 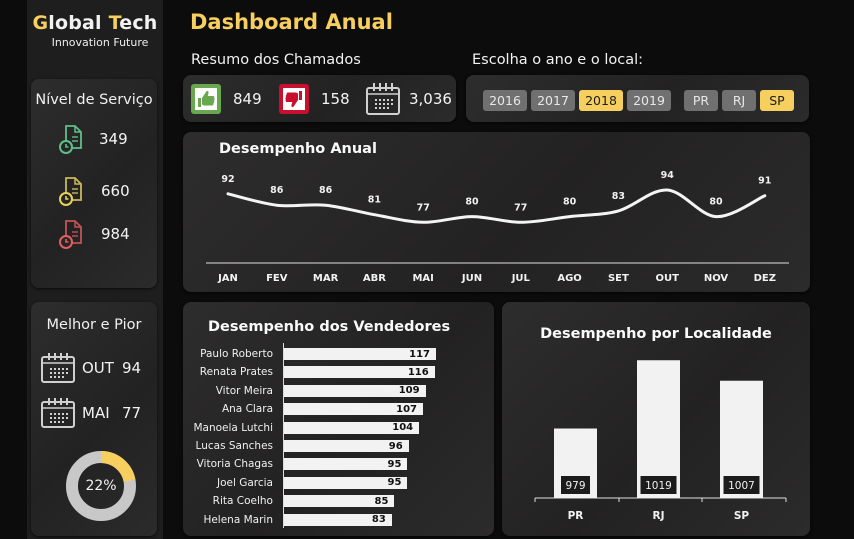 What do you see at coordinates (716, 278) in the screenshot?
I see `annual-x-tick-label: NOV` at bounding box center [716, 278].